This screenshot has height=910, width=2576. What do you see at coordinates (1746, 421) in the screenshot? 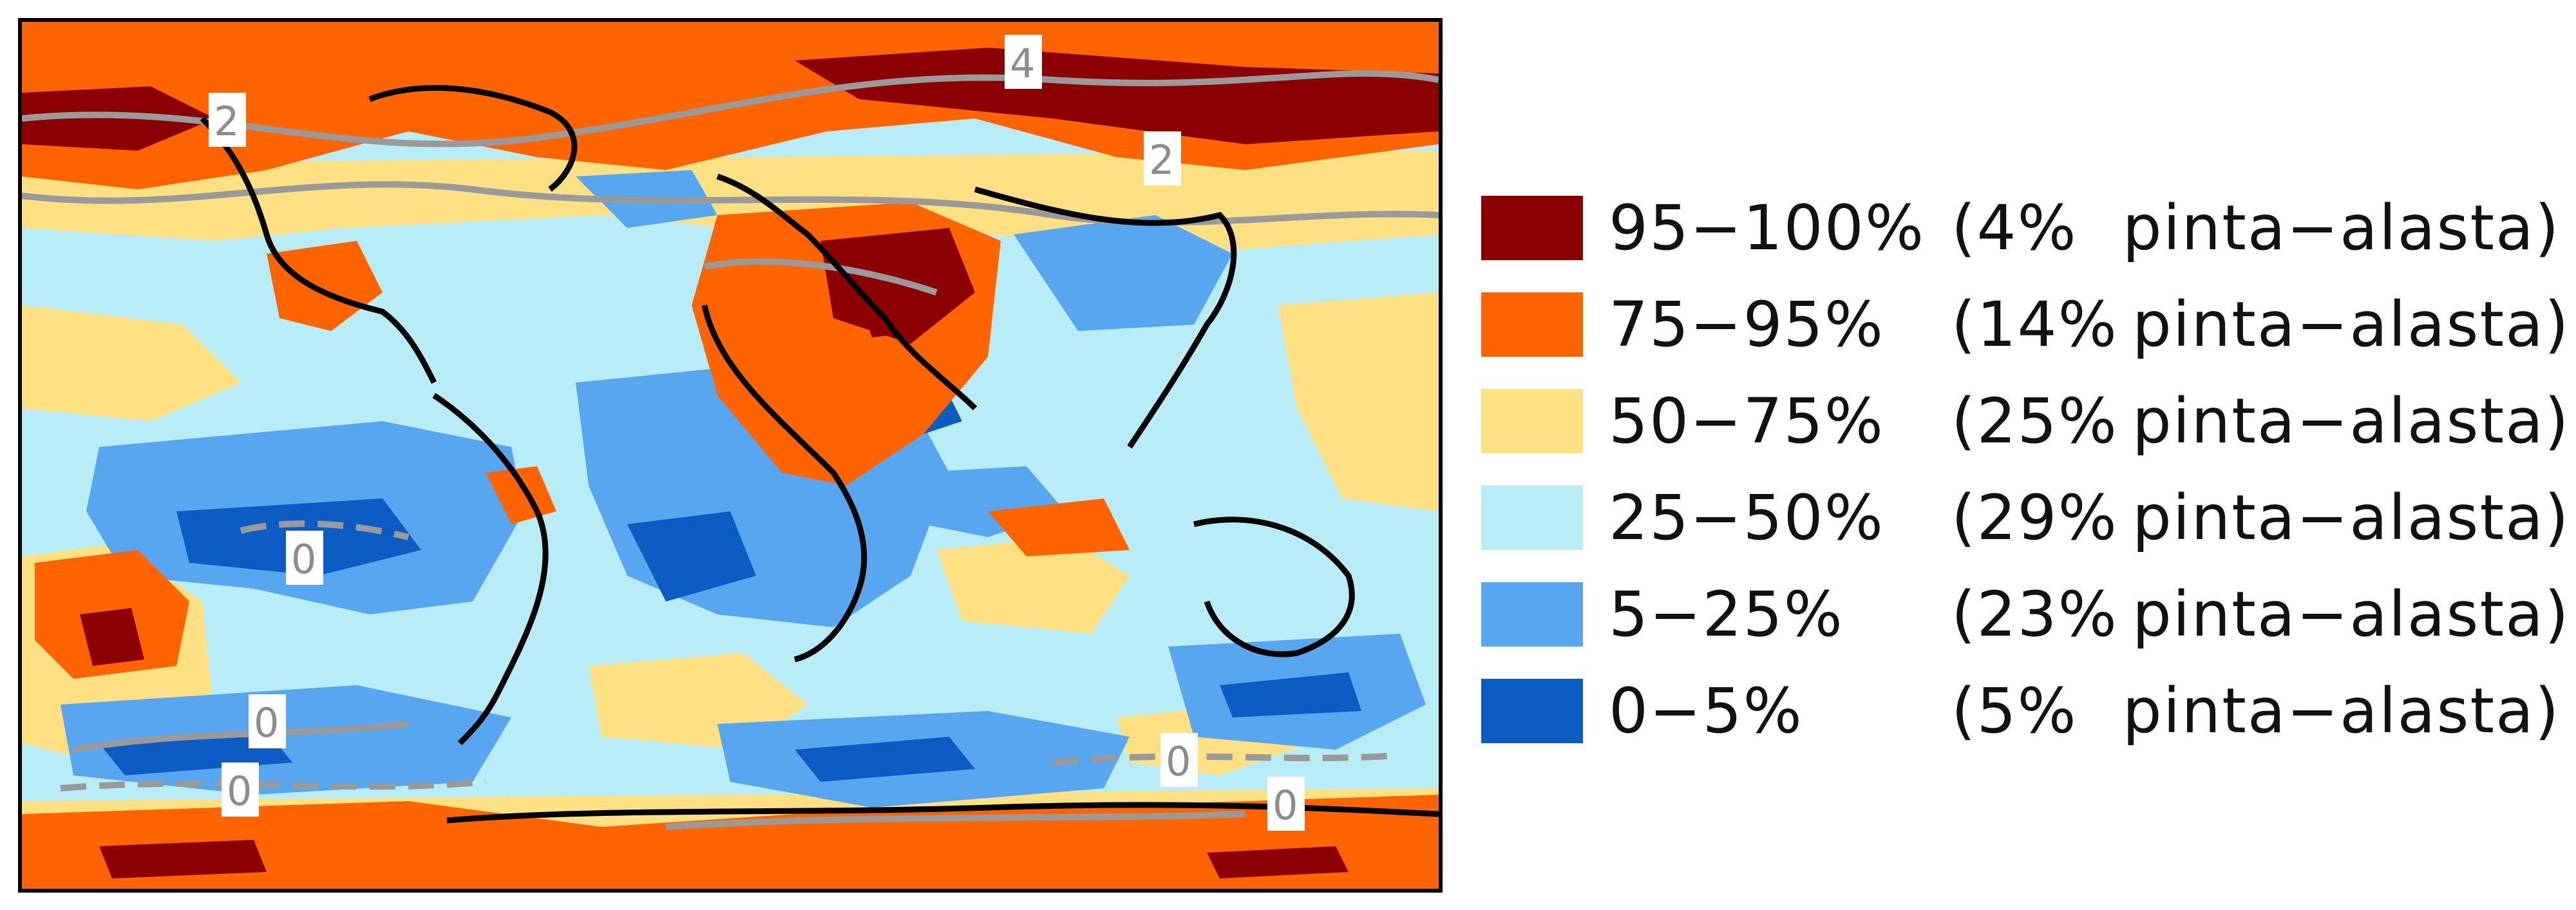
I see `legend-range: 50−75%` at bounding box center [1746, 421].